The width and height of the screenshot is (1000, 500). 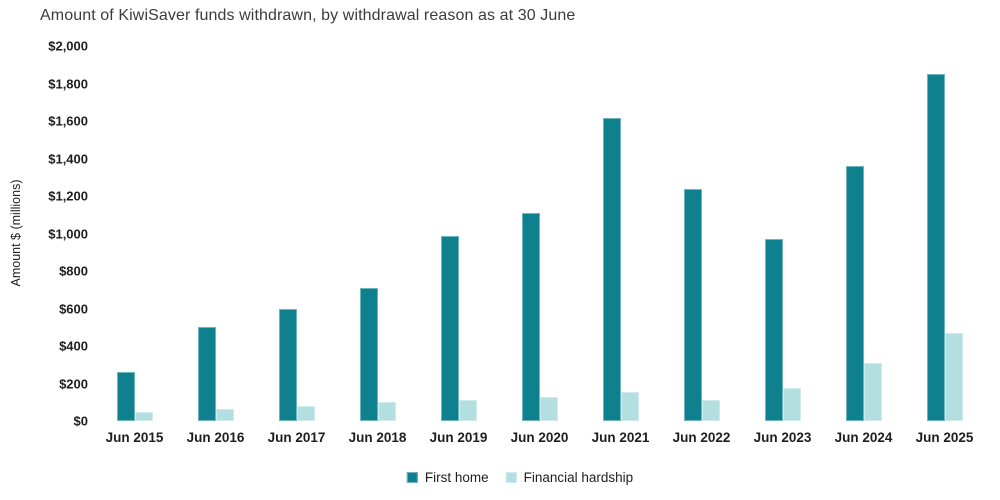 I want to click on bar-first-home-jun-2015, so click(x=125, y=396).